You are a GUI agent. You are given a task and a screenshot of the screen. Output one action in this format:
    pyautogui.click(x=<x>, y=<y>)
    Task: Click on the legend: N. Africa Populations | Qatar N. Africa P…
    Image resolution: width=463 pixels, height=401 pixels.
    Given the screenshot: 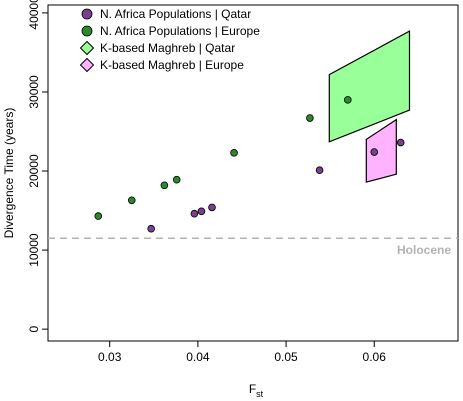 What is the action you would take?
    pyautogui.click(x=169, y=40)
    